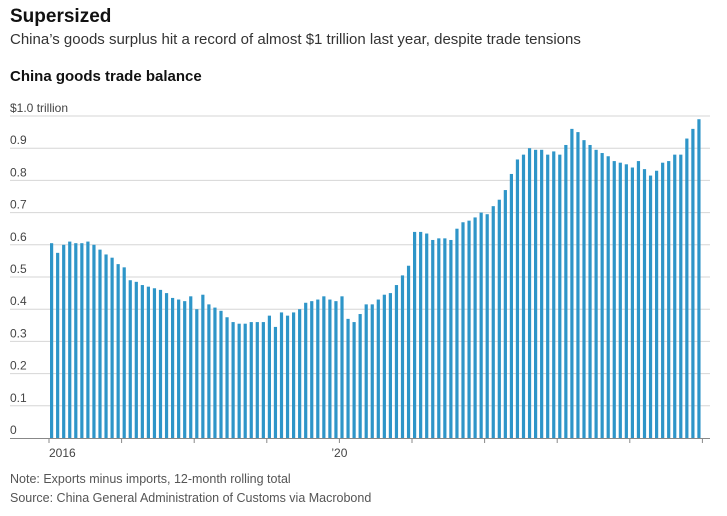  What do you see at coordinates (18, 205) in the screenshot?
I see `y-tick-label: 0.7` at bounding box center [18, 205].